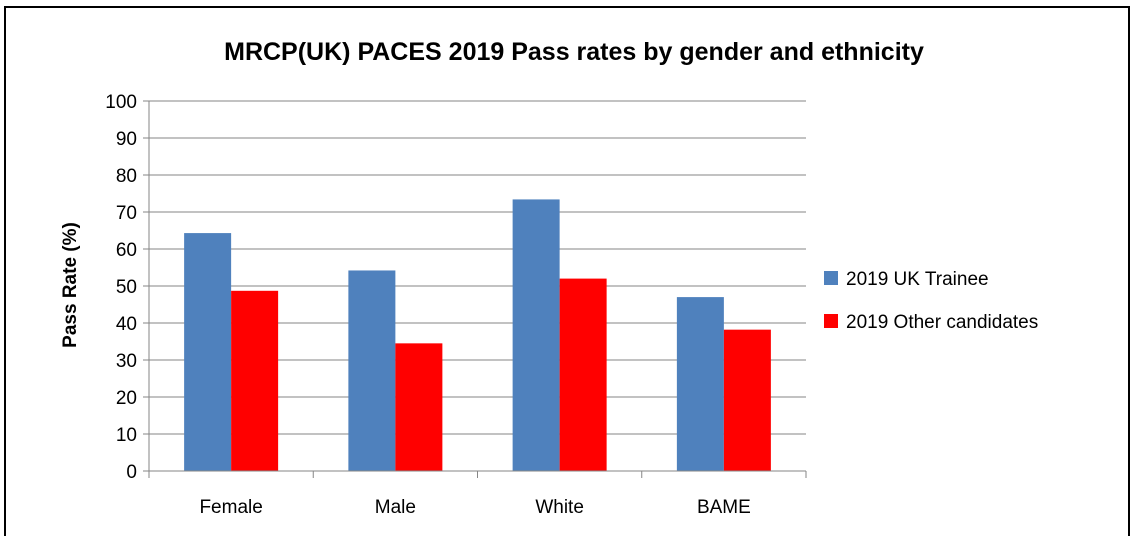  I want to click on y-tick-label: 0, so click(131, 472).